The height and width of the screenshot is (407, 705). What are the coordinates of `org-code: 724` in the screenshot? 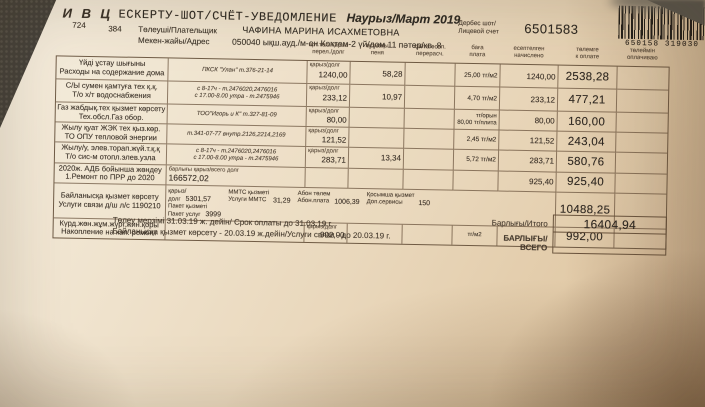 It's located at (79, 25).